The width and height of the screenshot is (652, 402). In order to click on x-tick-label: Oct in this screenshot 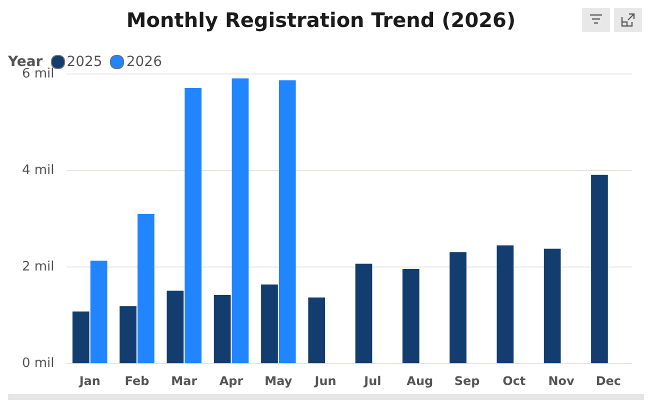, I will do `click(514, 381)`.